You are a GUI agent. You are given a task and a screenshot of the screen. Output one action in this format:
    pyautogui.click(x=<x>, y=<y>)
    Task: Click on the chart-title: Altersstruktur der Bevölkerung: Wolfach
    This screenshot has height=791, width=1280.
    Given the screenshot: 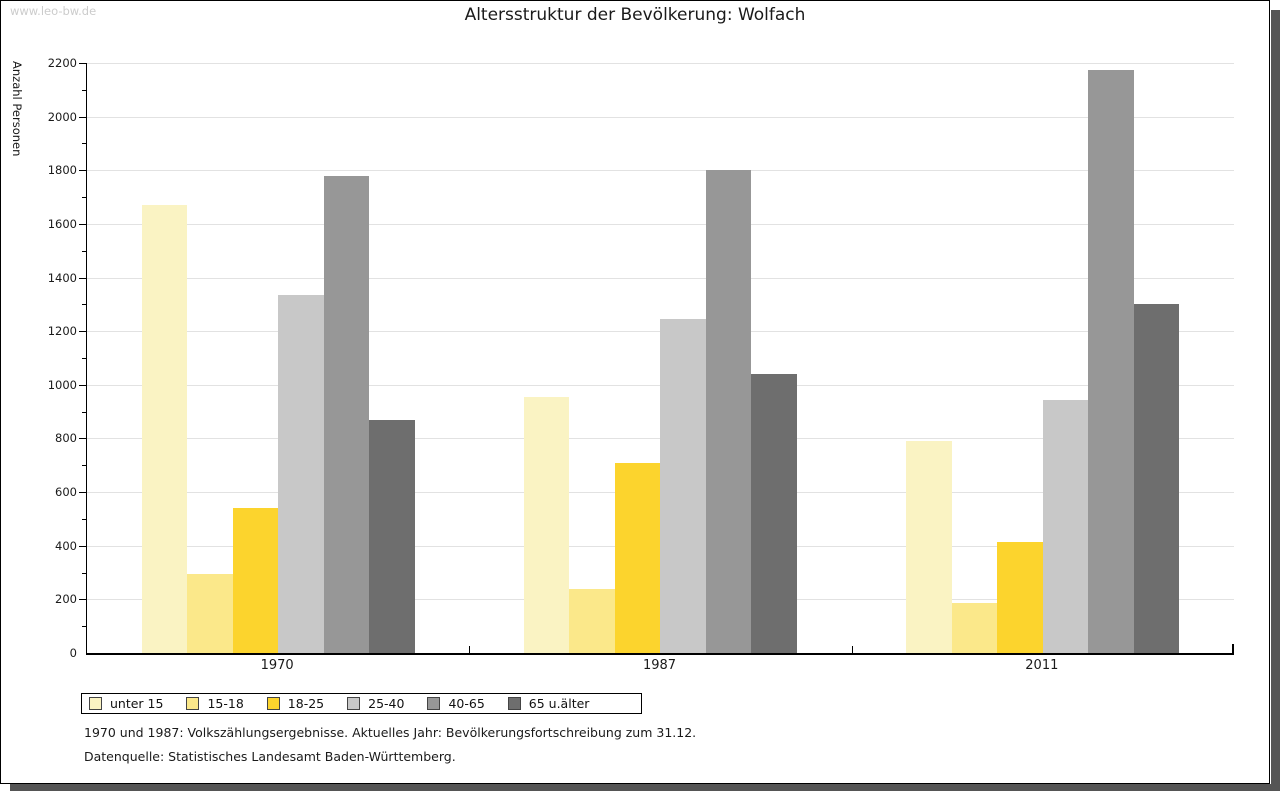 What is the action you would take?
    pyautogui.click(x=635, y=15)
    